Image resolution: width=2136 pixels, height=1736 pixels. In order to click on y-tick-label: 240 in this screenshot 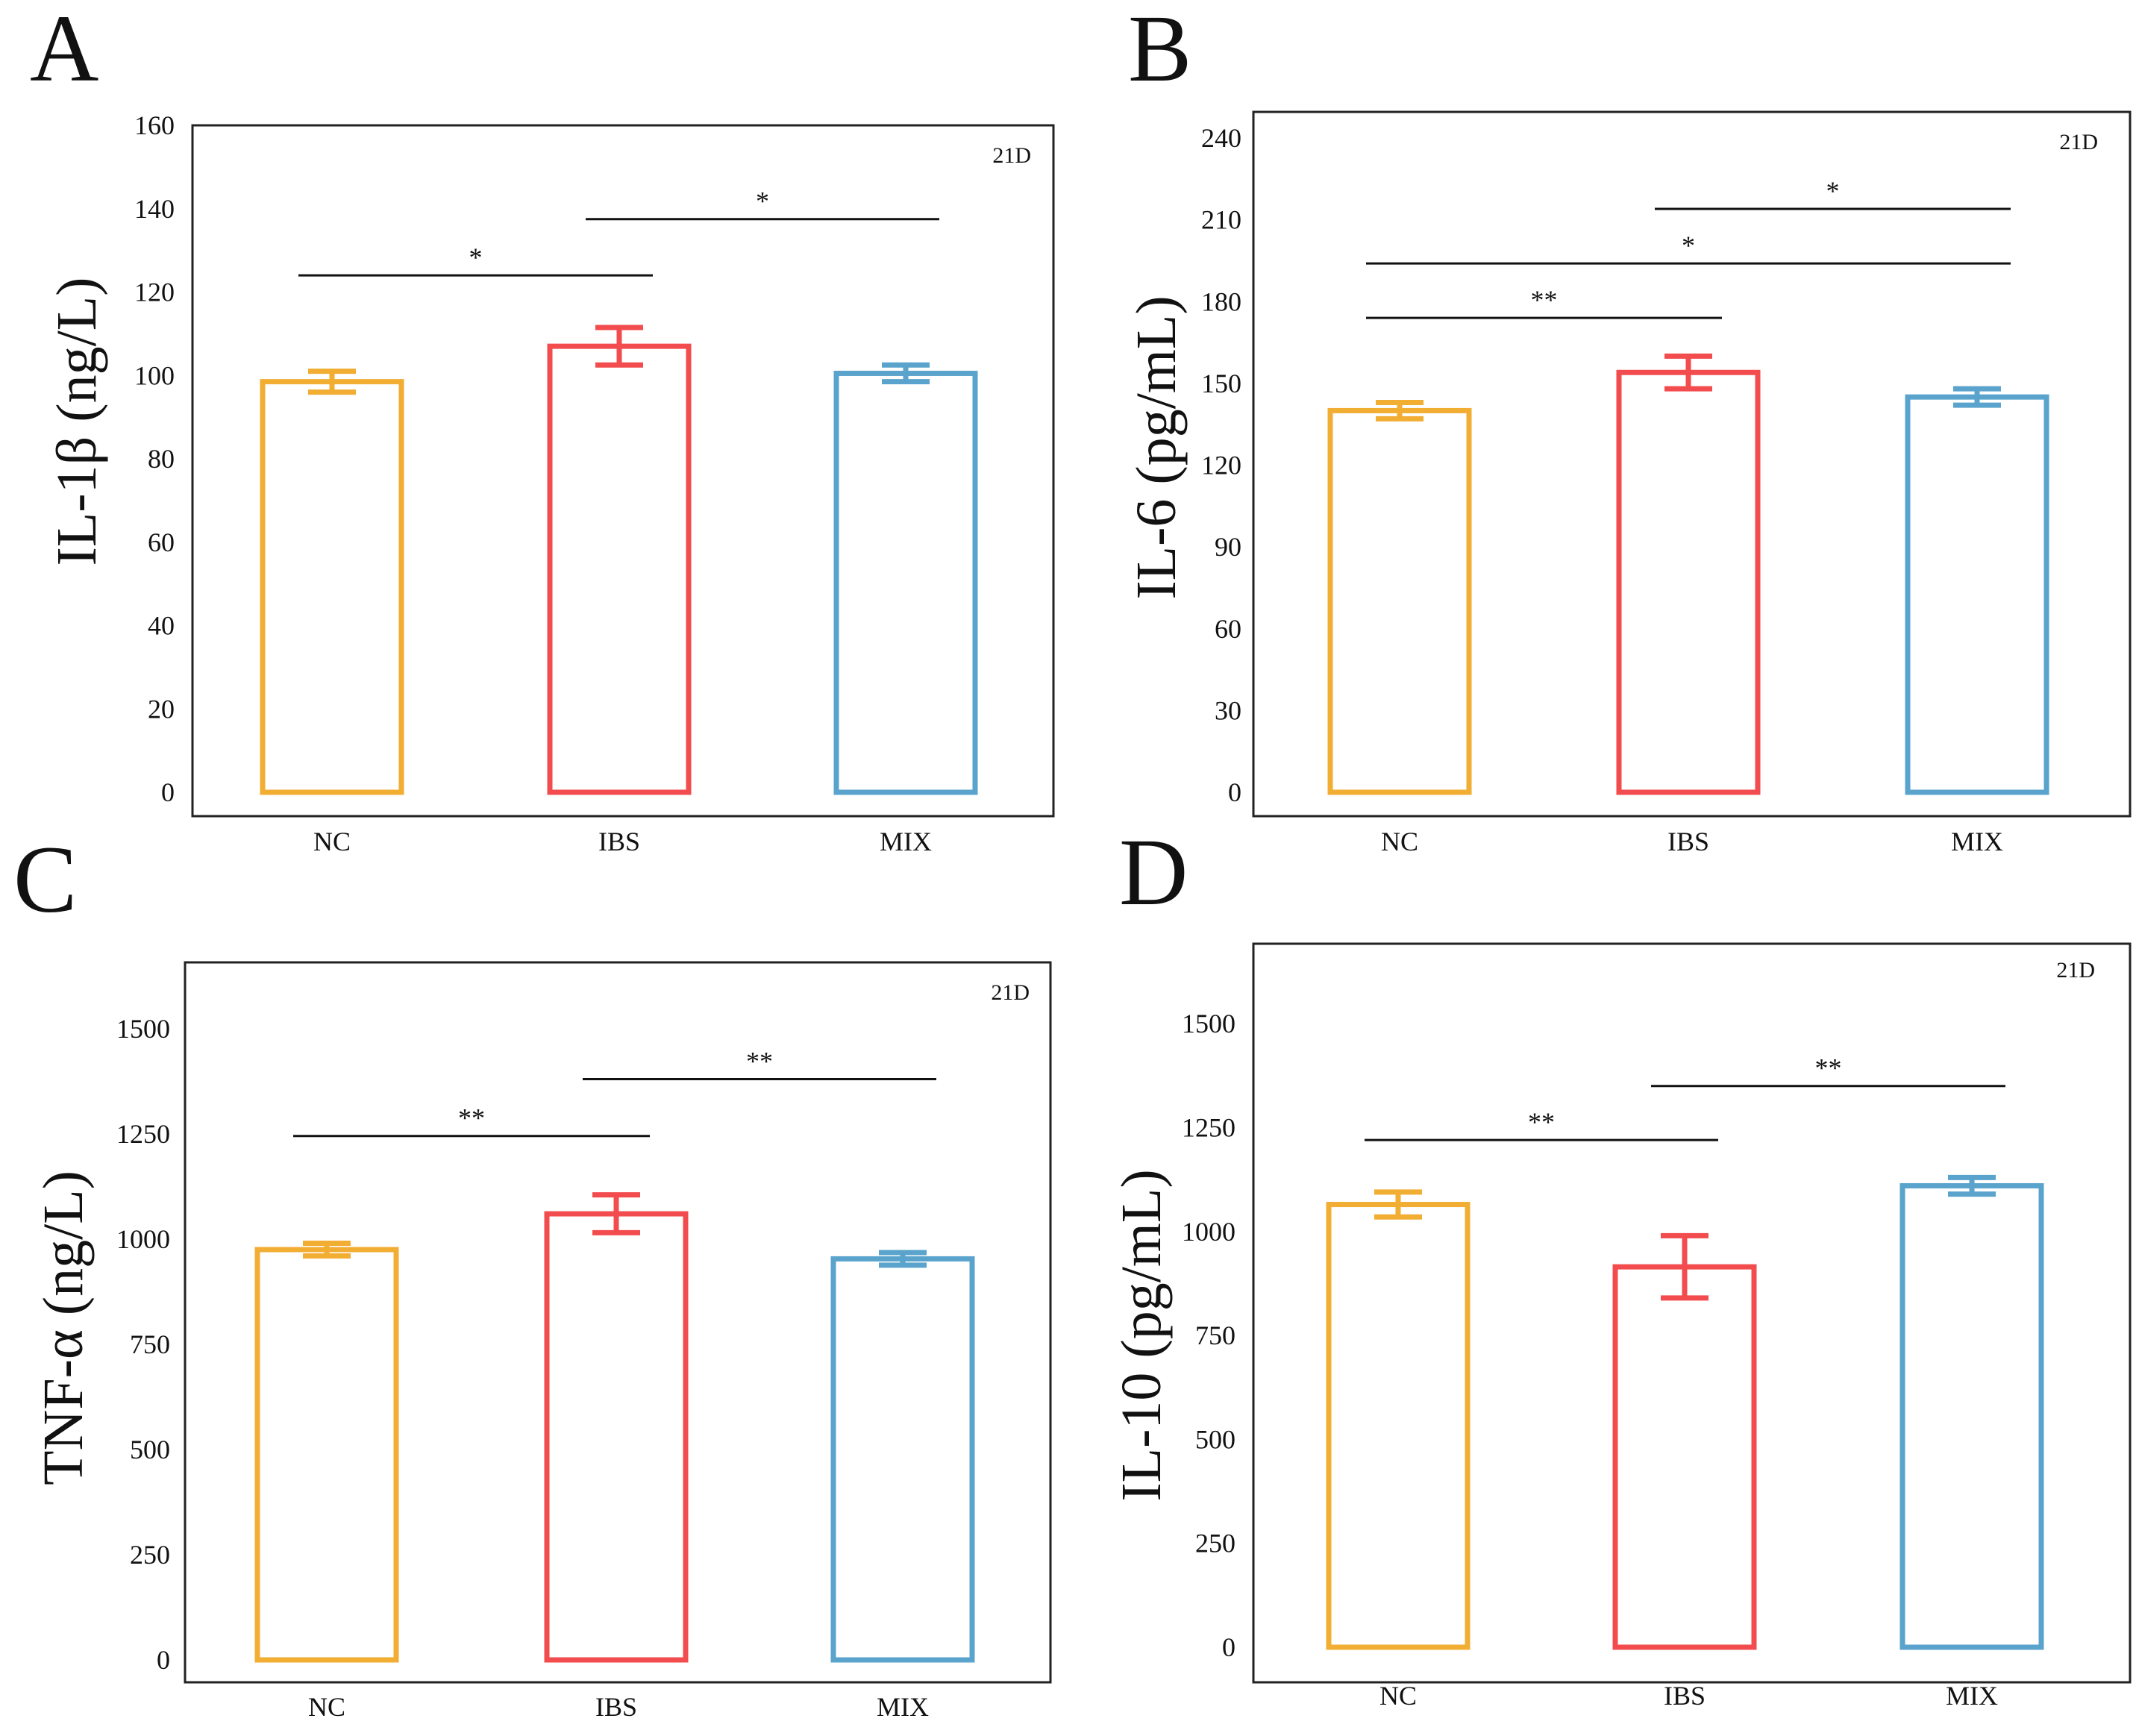, I will do `click(1221, 138)`.